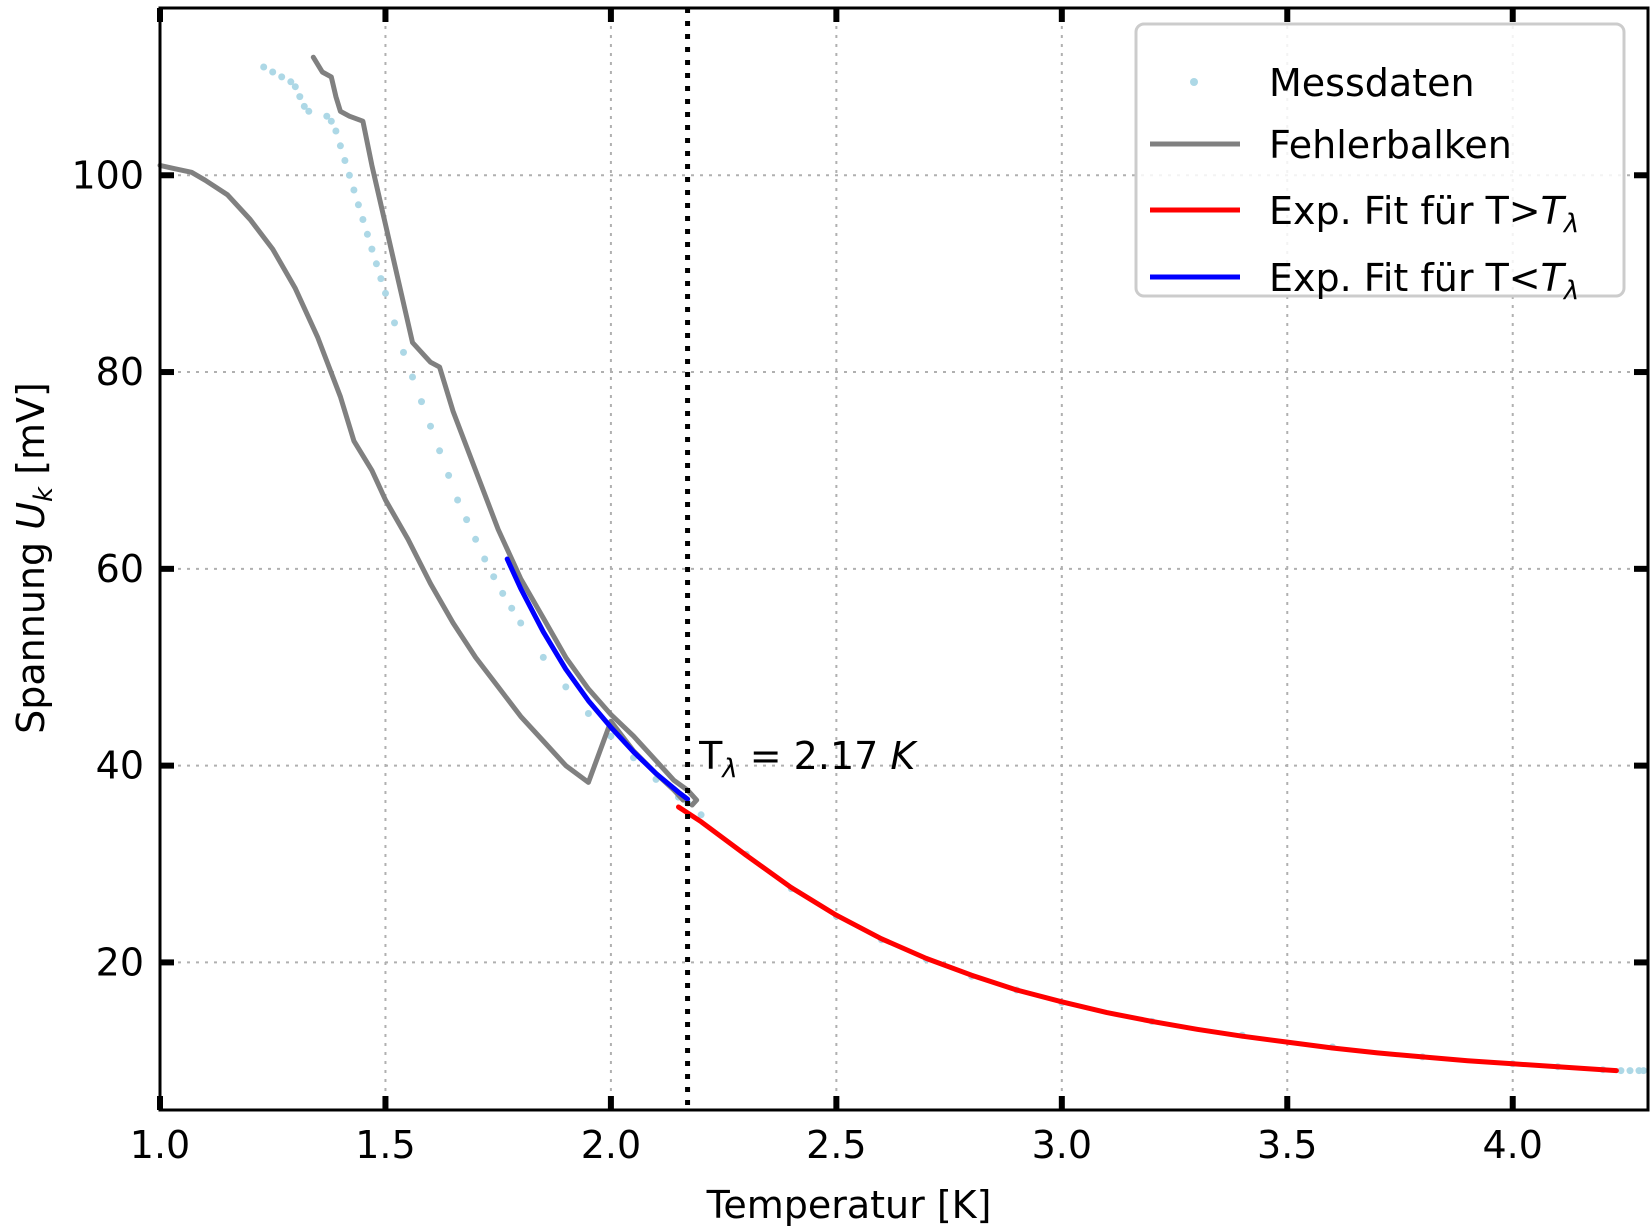 The height and width of the screenshot is (1230, 1650). What do you see at coordinates (31, 632) in the screenshot?
I see `y-axis-label-prefix: Spannung` at bounding box center [31, 632].